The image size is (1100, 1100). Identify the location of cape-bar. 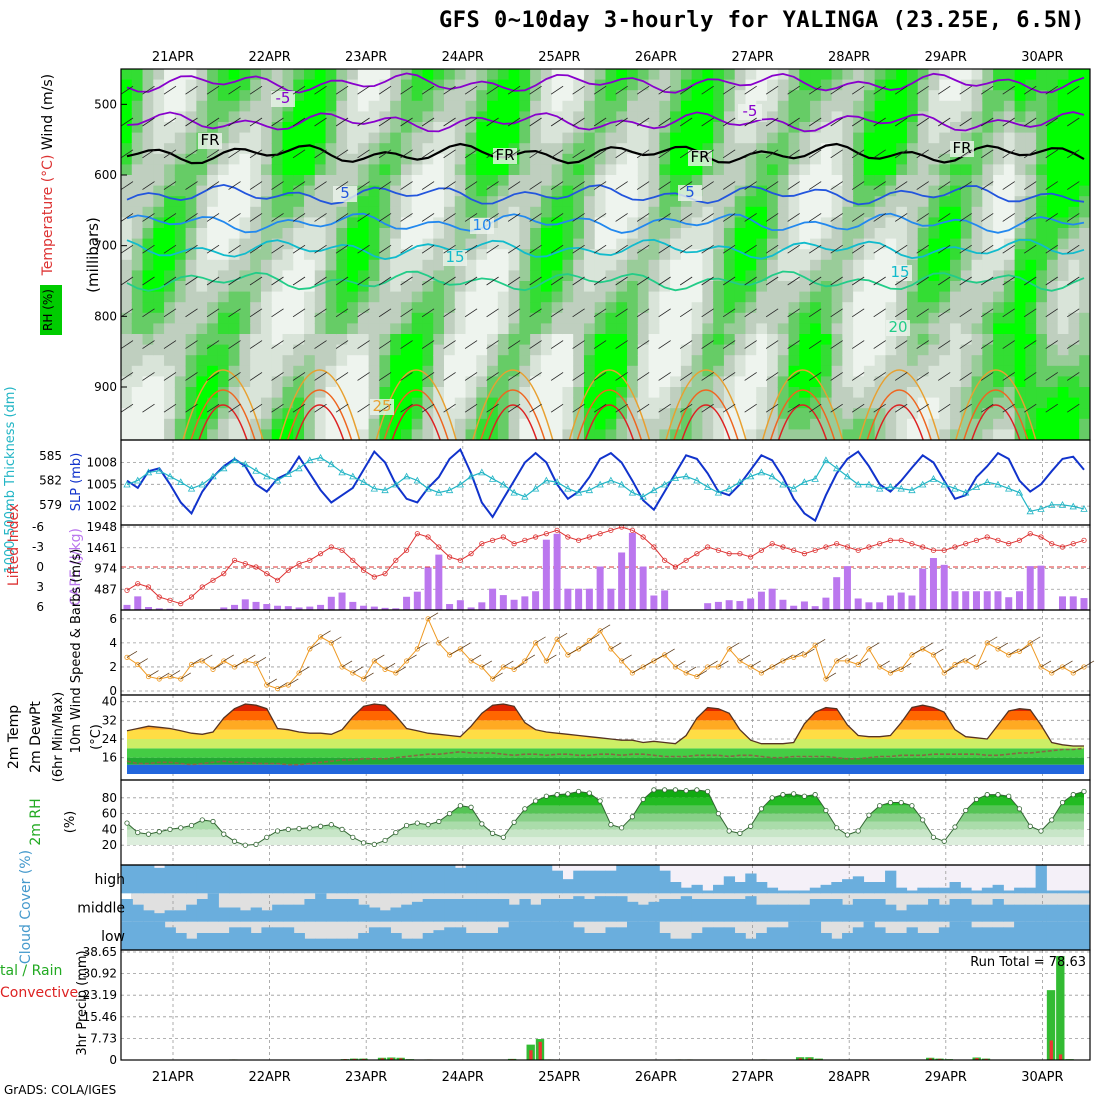
(493, 599).